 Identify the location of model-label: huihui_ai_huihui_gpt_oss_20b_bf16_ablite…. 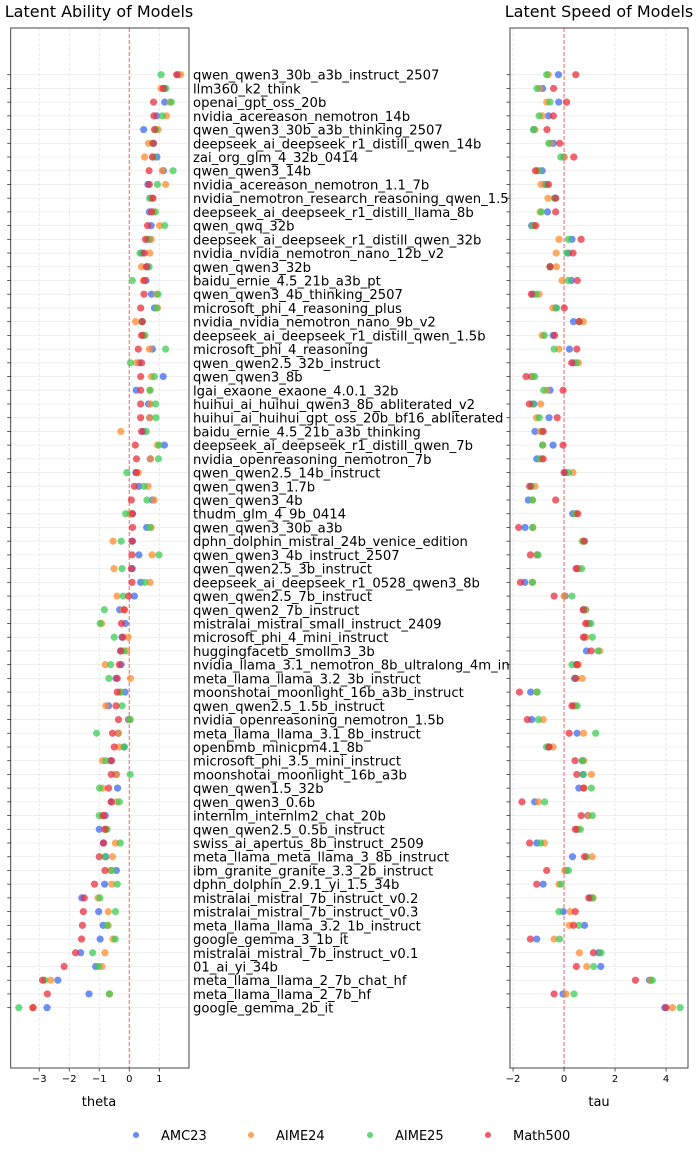
(348, 419).